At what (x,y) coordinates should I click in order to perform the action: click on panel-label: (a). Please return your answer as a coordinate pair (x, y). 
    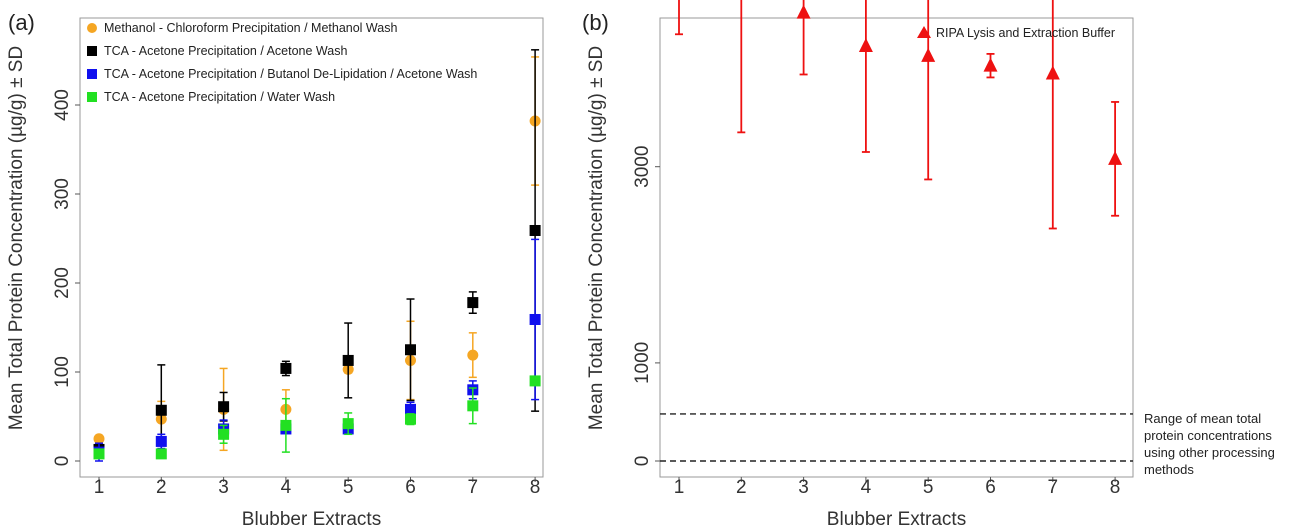
    Looking at the image, I should click on (21, 22).